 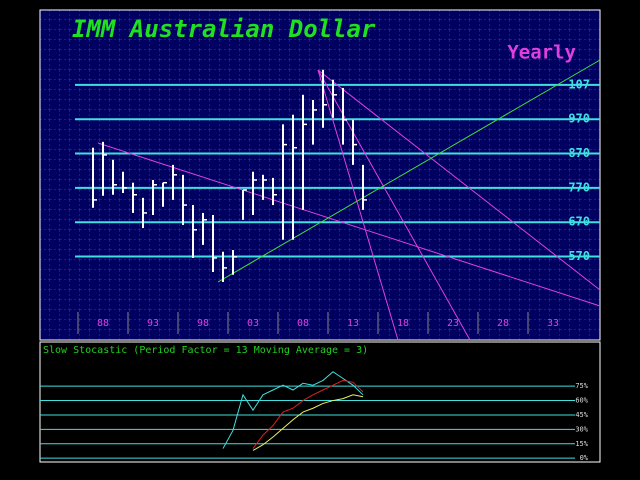 What do you see at coordinates (403, 323) in the screenshot?
I see `x-tick-label: 18` at bounding box center [403, 323].